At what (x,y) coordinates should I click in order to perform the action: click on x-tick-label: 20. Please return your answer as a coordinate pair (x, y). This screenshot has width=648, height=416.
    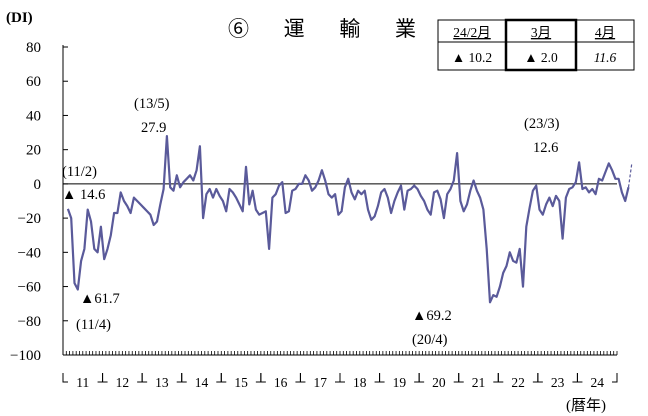
    Looking at the image, I should click on (439, 382).